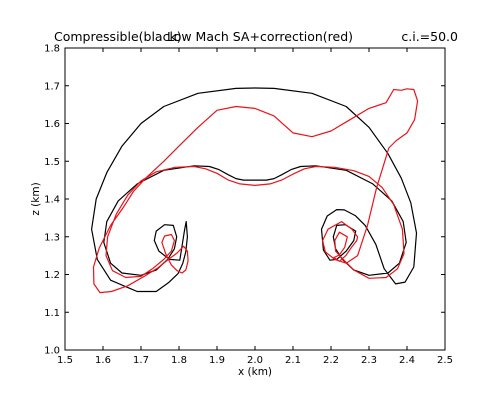 The height and width of the screenshot is (407, 487). I want to click on title-center: Low Mach SA+correction(red), so click(260, 36).